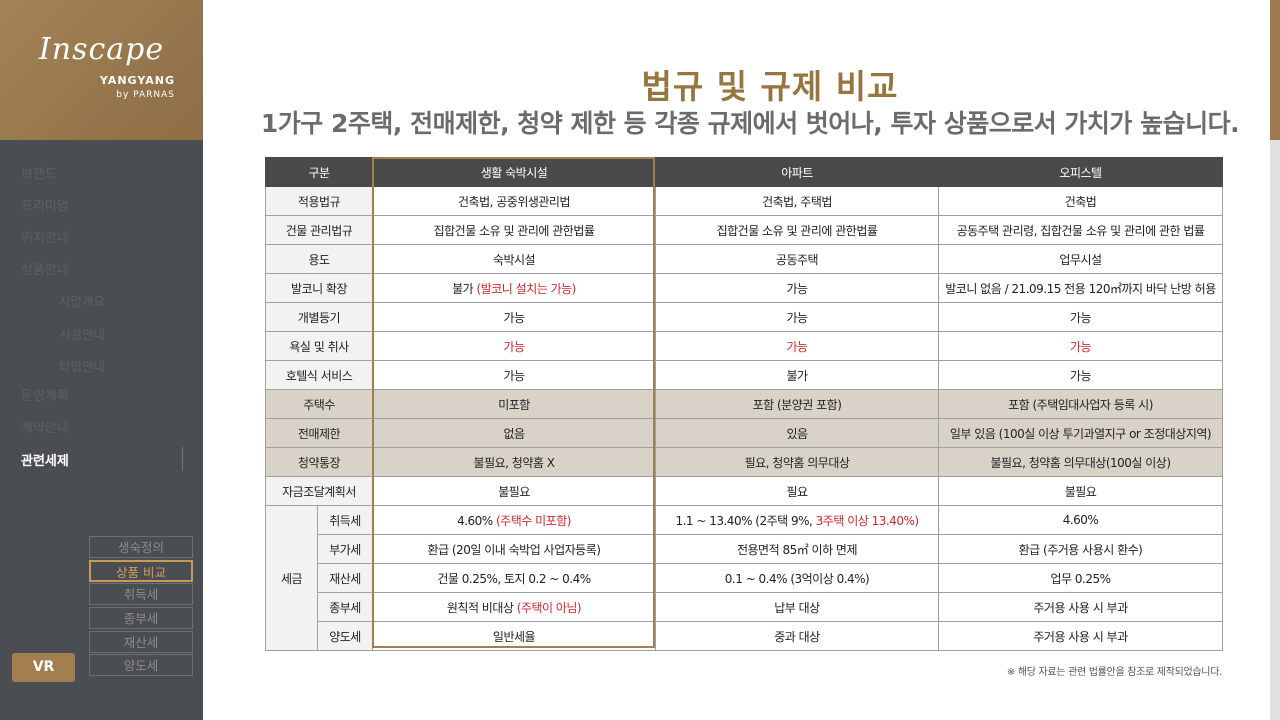 This screenshot has height=720, width=1280. What do you see at coordinates (141, 594) in the screenshot?
I see `subnav-acquisition-tax: 취득세` at bounding box center [141, 594].